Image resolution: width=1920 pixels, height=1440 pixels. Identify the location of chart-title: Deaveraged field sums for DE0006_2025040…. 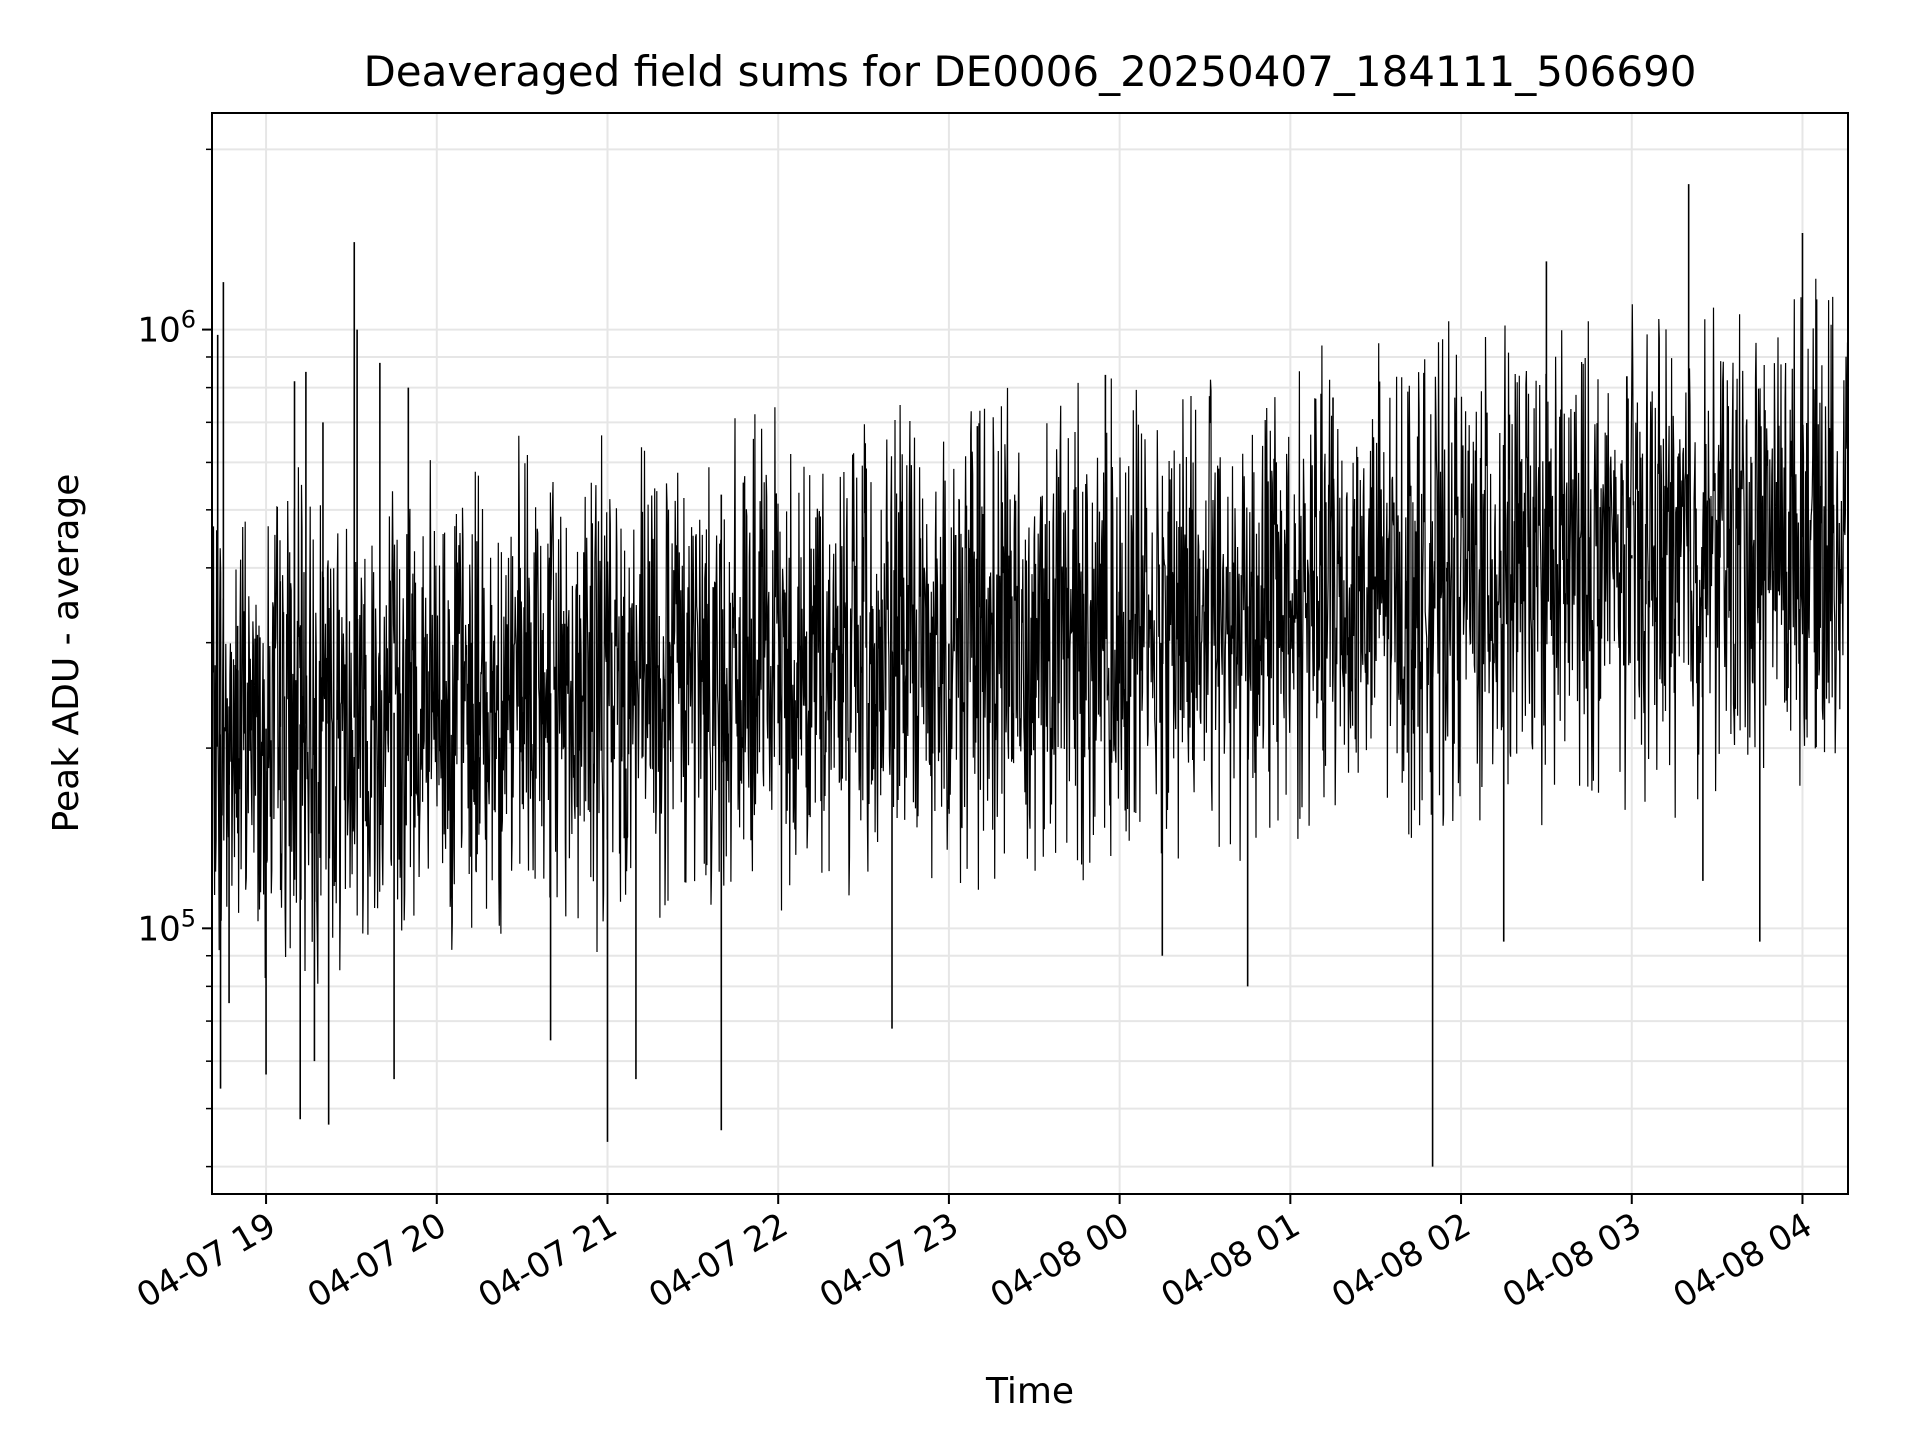
(1029, 71).